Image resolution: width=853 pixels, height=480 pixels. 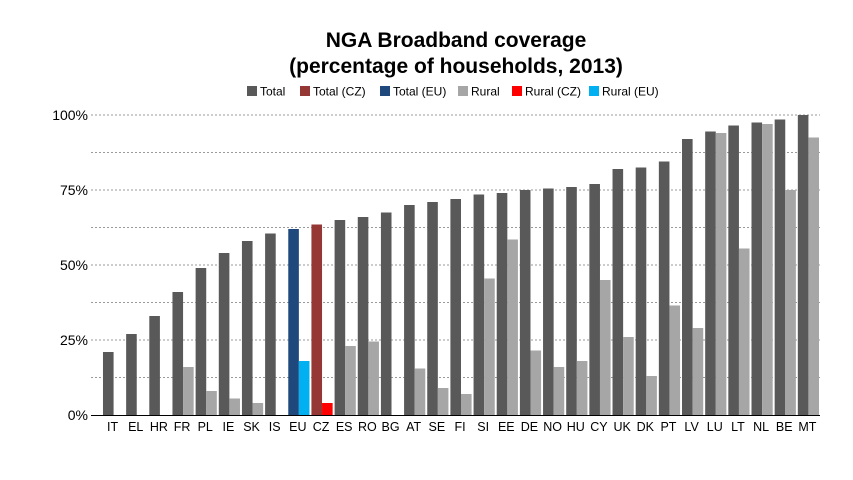 I want to click on chart-subtitle: (percentage of households, 2013), so click(x=456, y=66).